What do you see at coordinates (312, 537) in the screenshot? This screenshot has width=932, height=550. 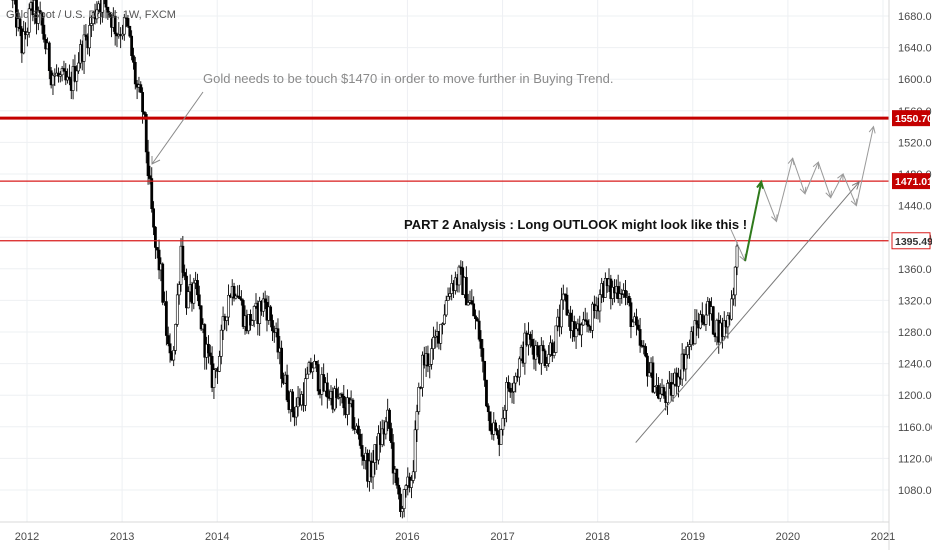 I see `x-tick-label: 2015` at bounding box center [312, 537].